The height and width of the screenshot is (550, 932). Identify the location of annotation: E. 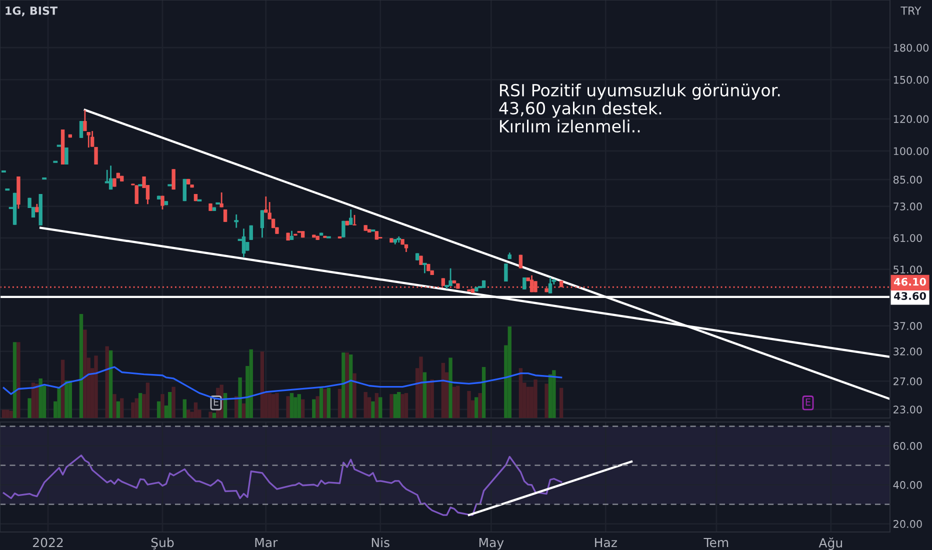
(808, 402).